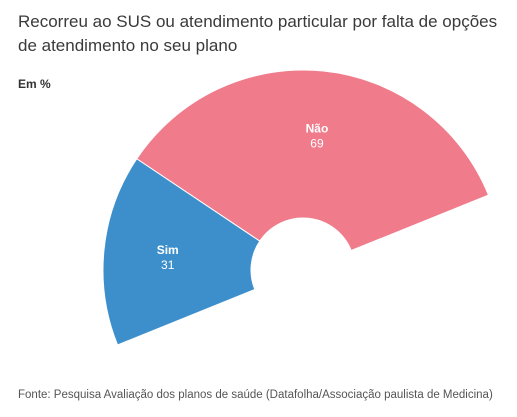 Image resolution: width=517 pixels, height=417 pixels. Describe the element at coordinates (168, 265) in the screenshot. I see `slice-label-value: 31` at that location.